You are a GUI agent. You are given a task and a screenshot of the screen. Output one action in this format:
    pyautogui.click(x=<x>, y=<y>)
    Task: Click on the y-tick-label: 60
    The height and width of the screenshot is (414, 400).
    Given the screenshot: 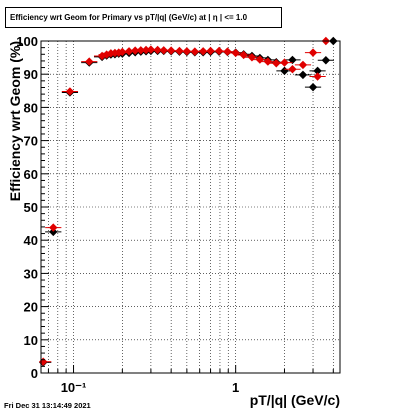 What is the action you would take?
    pyautogui.click(x=31, y=174)
    